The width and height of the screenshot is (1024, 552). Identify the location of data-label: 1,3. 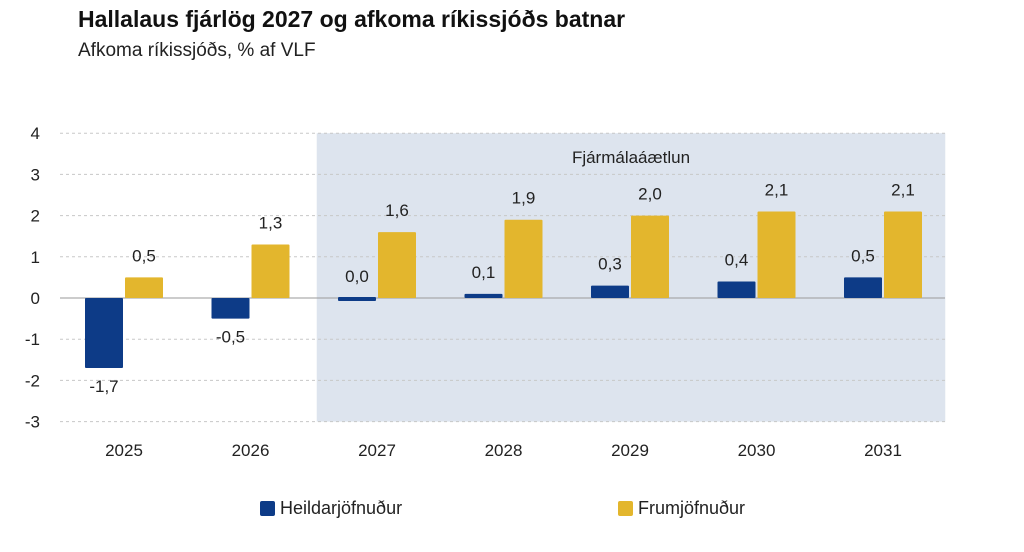
(271, 222).